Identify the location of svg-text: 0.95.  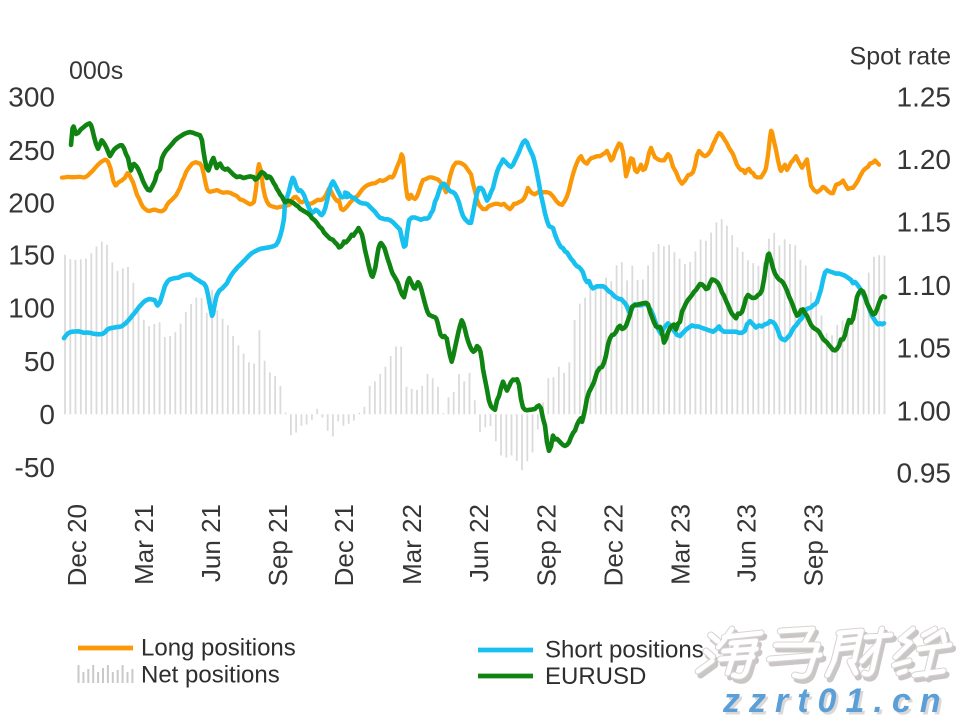
(924, 473).